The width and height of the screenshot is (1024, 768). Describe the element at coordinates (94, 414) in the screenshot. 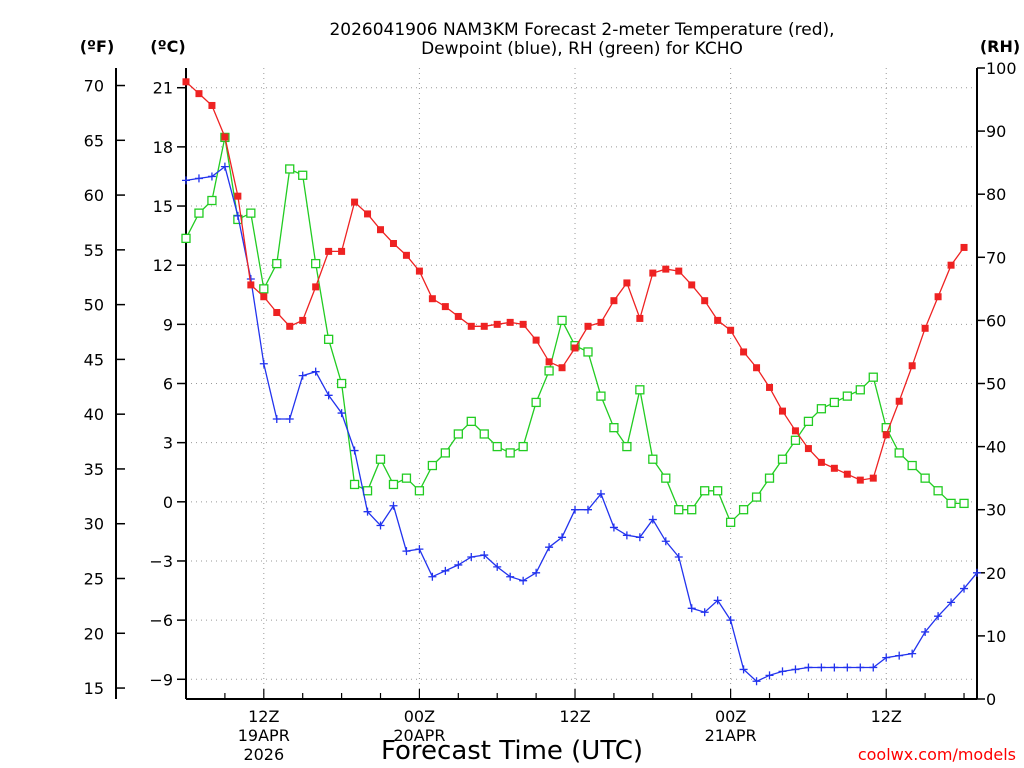

I see `fahrenheit-tick-label: 40` at that location.